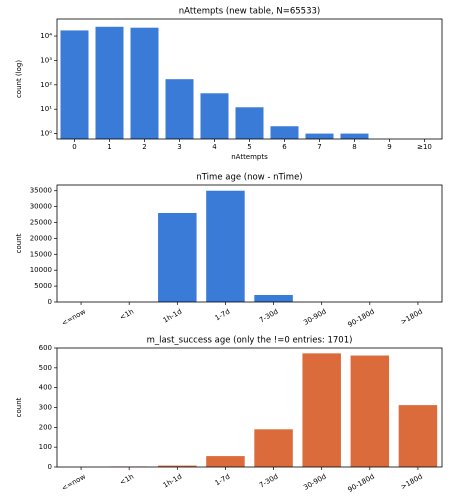  I want to click on x-tick-label: 9, so click(389, 147).